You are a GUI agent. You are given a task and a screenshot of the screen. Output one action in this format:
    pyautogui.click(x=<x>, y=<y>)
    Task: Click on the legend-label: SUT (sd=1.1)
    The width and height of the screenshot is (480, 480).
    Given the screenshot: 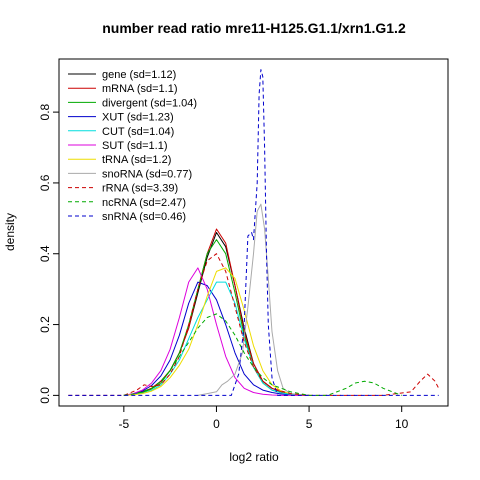 What is the action you would take?
    pyautogui.click(x=135, y=146)
    